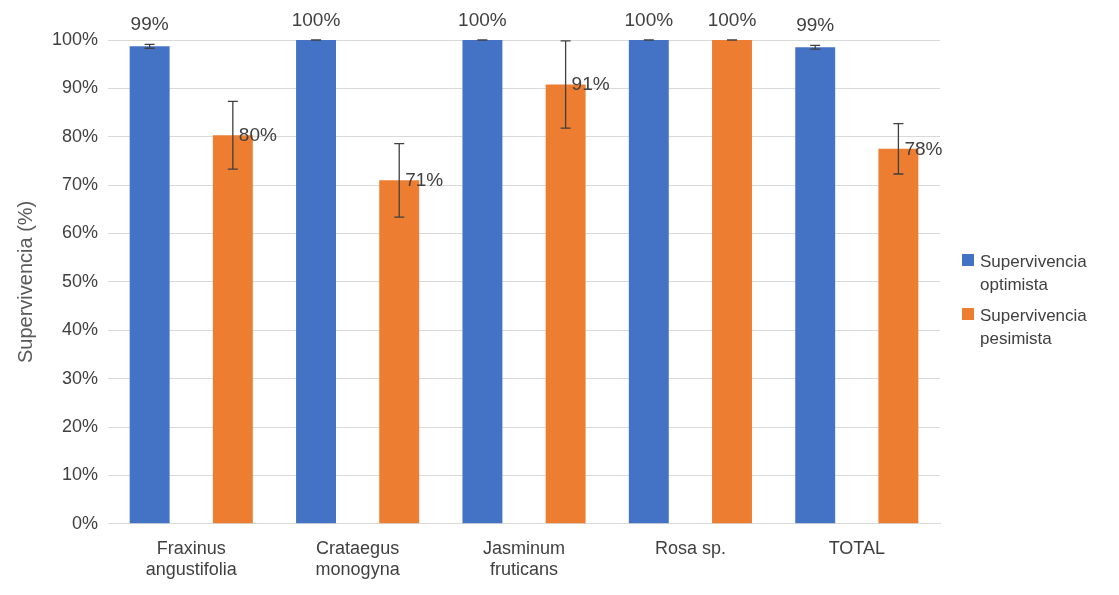 The width and height of the screenshot is (1119, 595). Describe the element at coordinates (923, 148) in the screenshot. I see `data-label: 78%` at that location.